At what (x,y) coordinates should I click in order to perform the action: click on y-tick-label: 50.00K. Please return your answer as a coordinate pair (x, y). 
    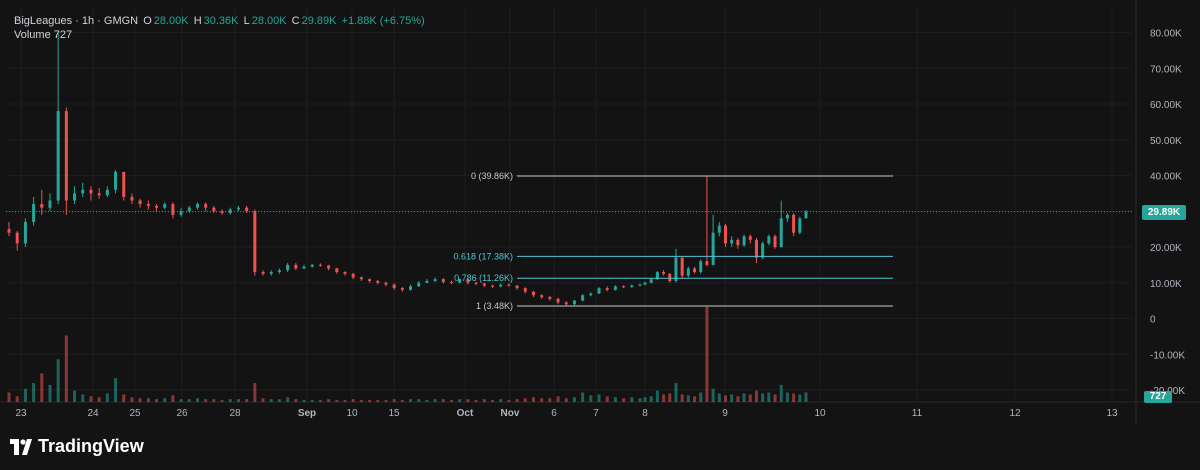
    Looking at the image, I should click on (1166, 141).